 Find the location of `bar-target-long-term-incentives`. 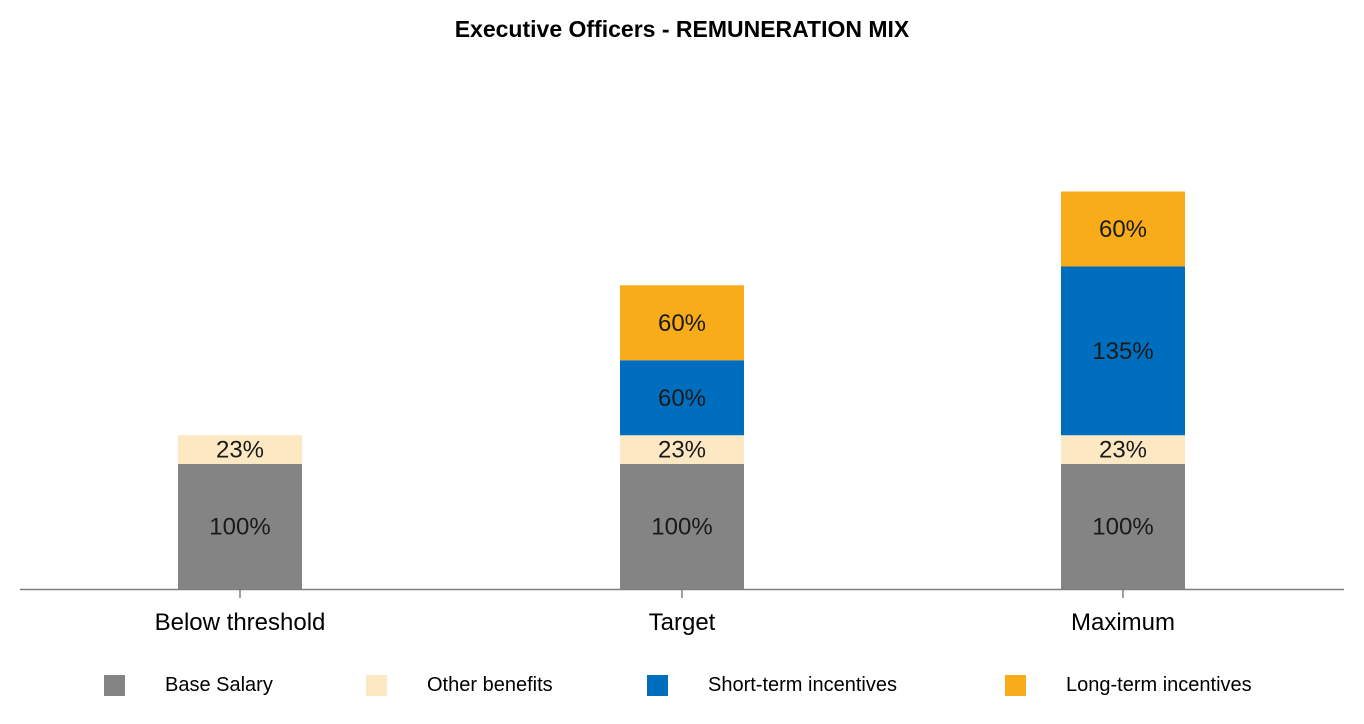

bar-target-long-term-incentives is located at coordinates (682, 323).